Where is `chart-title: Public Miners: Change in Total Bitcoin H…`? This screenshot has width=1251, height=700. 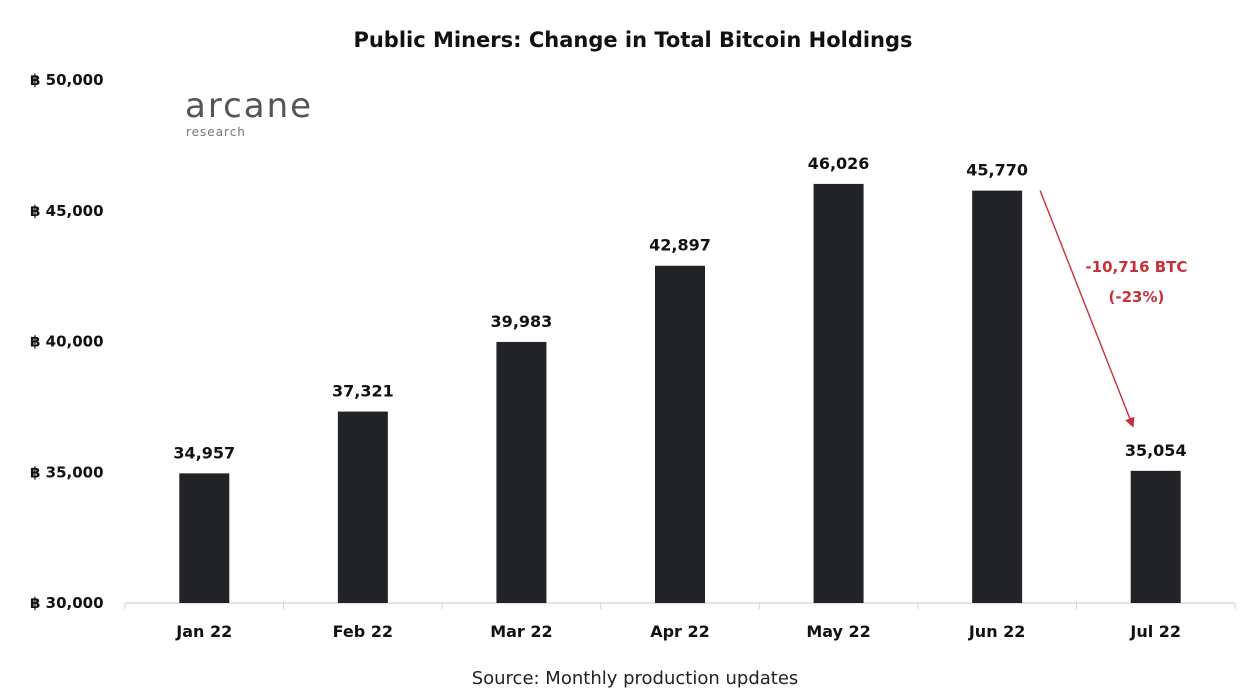
chart-title: Public Miners: Change in Total Bitcoin H… is located at coordinates (632, 40).